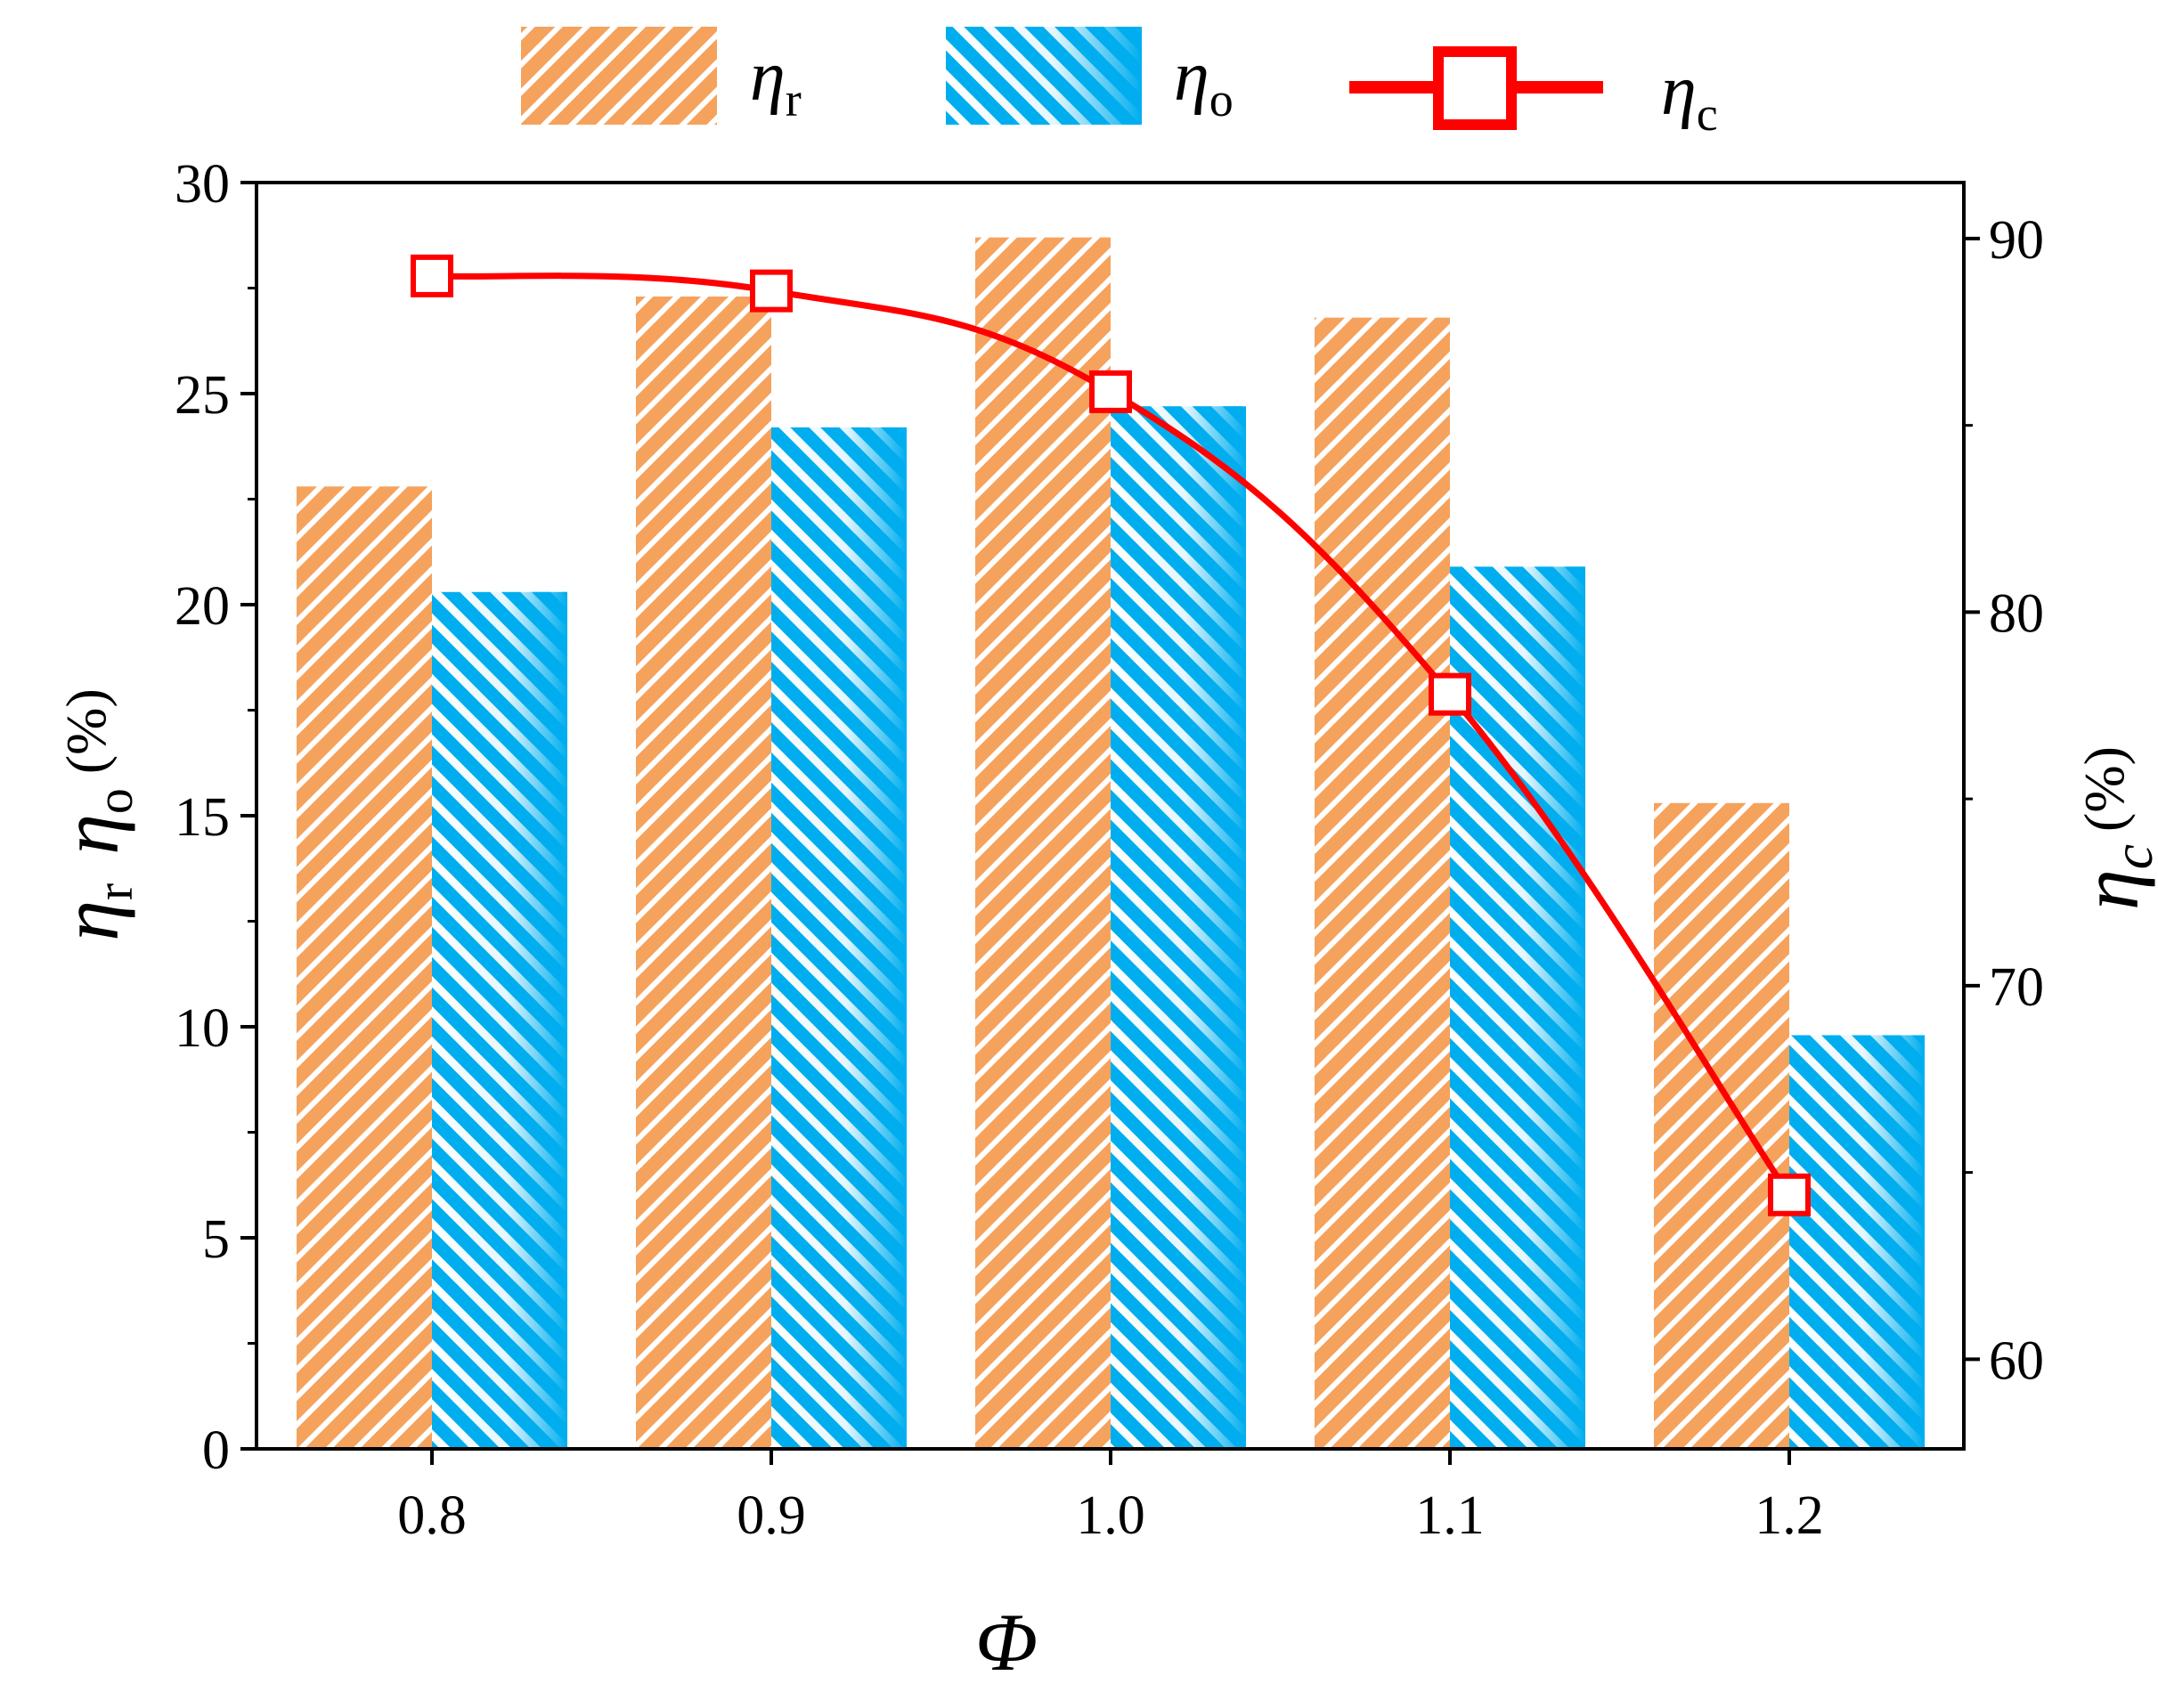  I want to click on y-left-sub-r: r, so click(114, 892).